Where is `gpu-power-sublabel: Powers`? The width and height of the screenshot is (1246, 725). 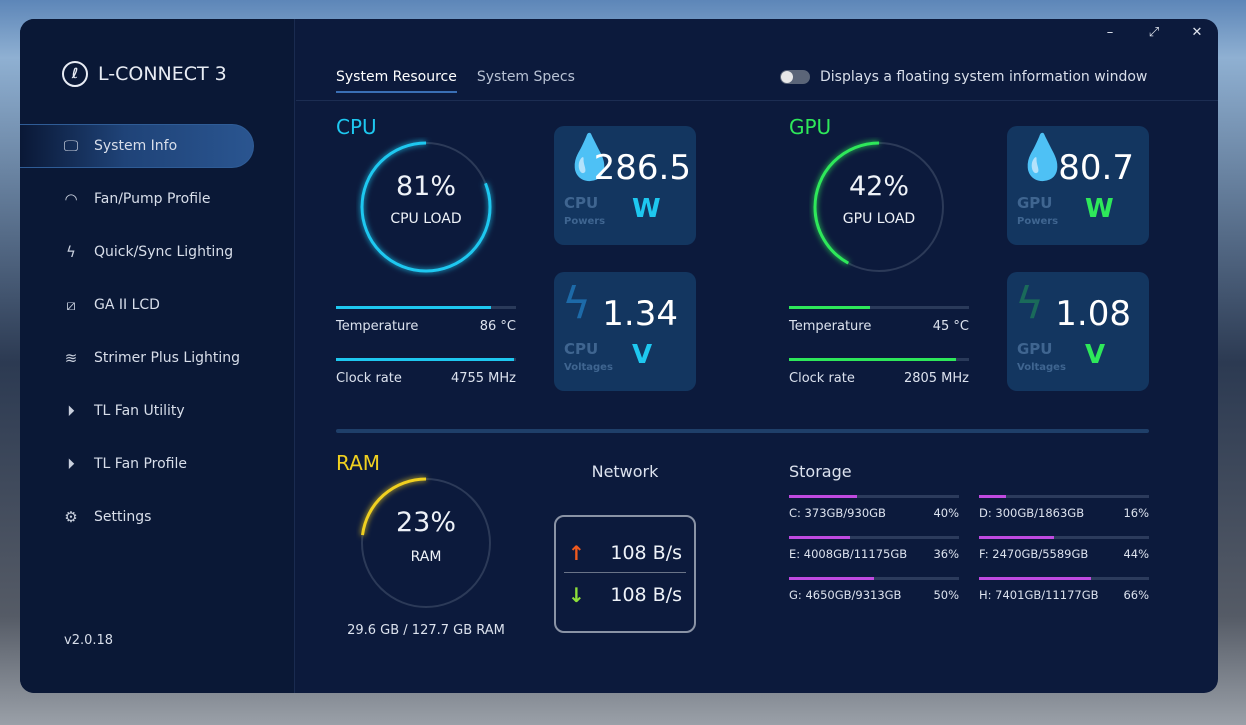 gpu-power-sublabel: Powers is located at coordinates (1038, 221).